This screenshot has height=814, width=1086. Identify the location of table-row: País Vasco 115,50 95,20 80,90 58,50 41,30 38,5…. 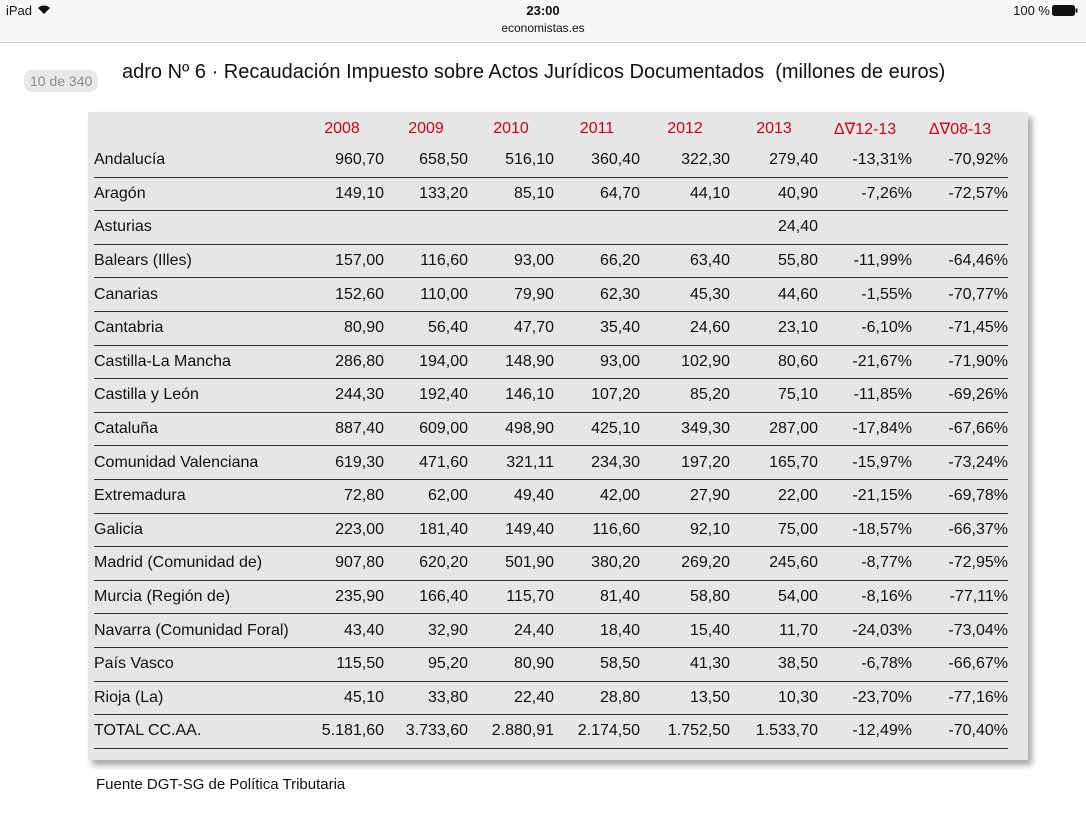
(551, 664).